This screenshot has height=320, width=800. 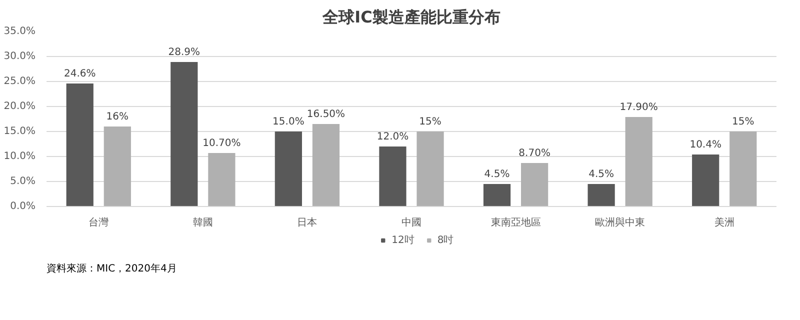 What do you see at coordinates (288, 122) in the screenshot?
I see `data-label: 15.0%` at bounding box center [288, 122].